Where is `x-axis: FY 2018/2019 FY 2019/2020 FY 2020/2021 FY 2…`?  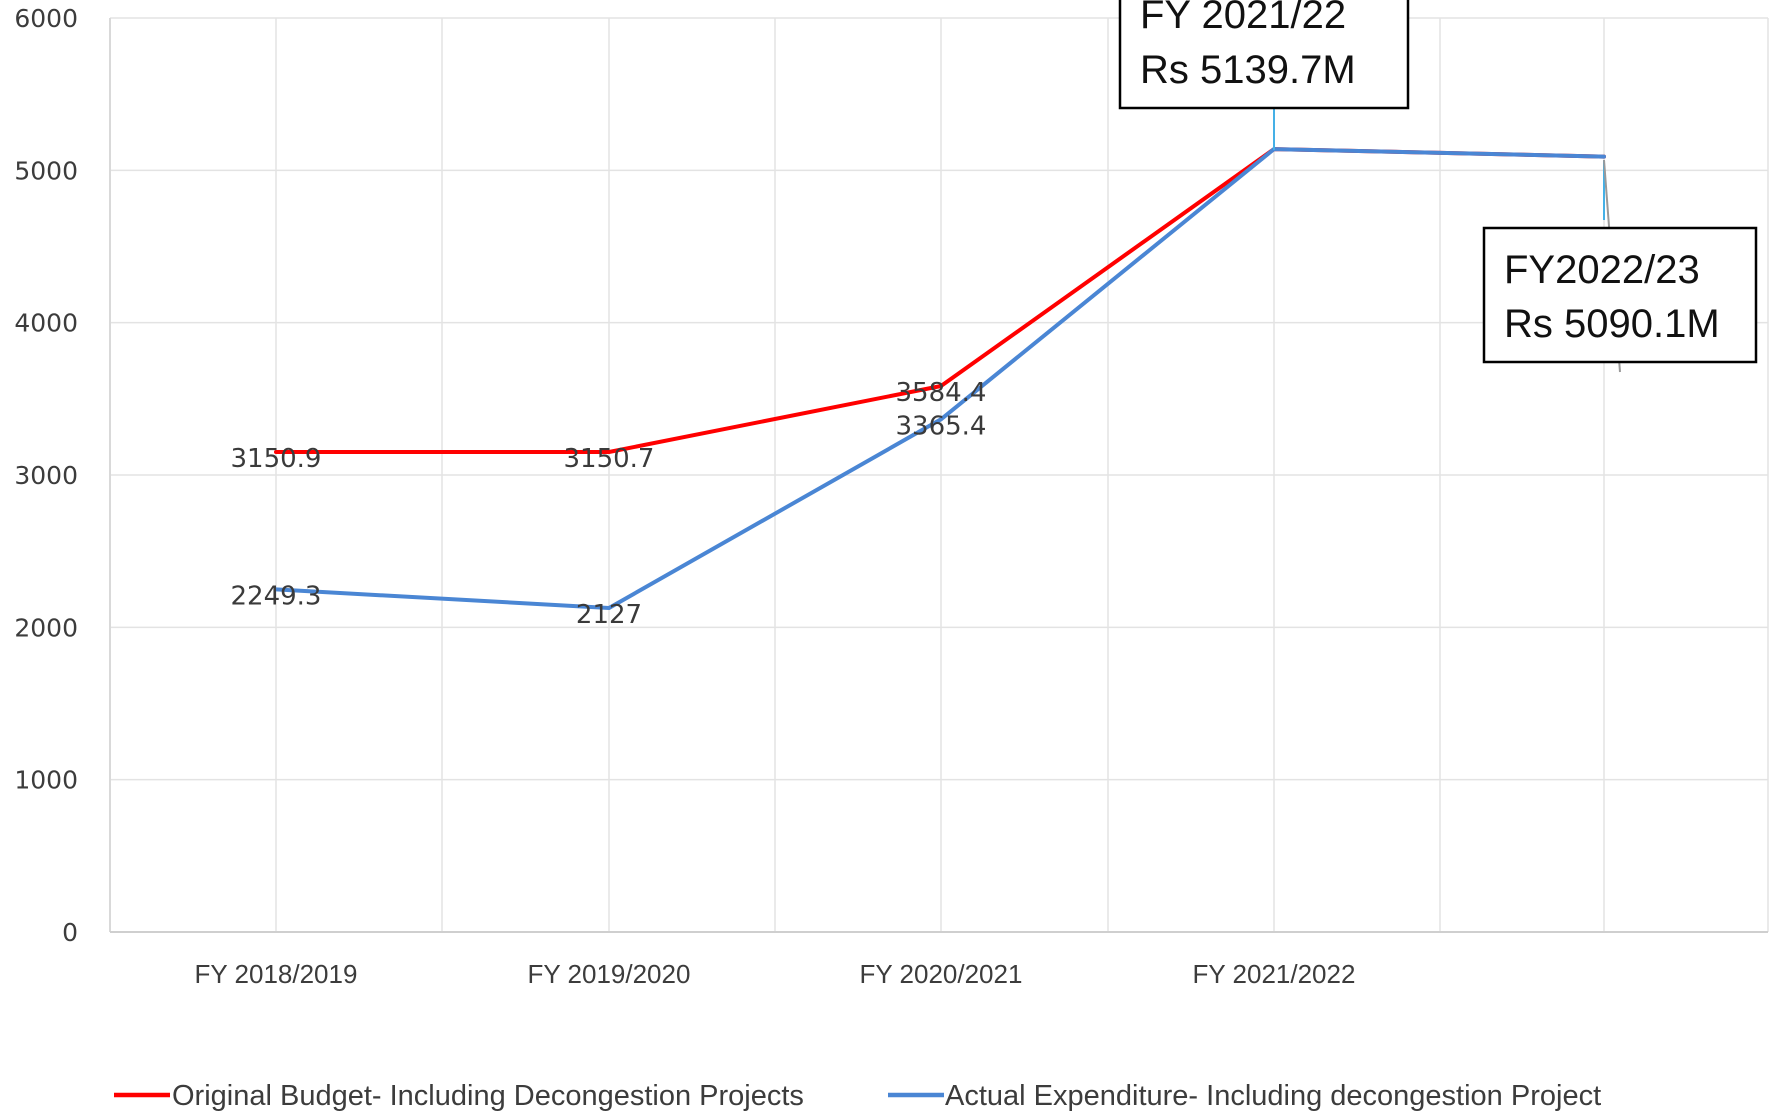 x-axis: FY 2018/2019 FY 2019/2020 FY 2020/2021 FY 2… is located at coordinates (939, 960).